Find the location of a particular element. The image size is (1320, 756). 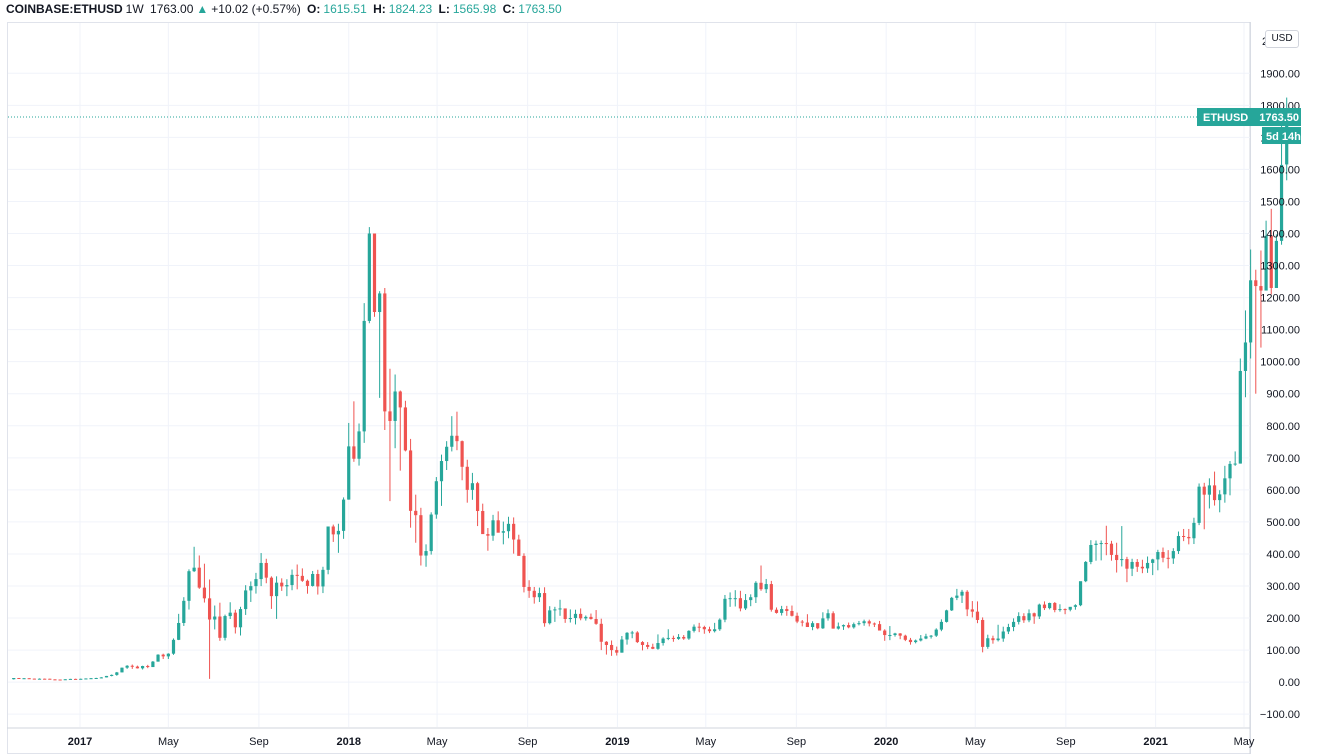

y-tick-label: 500.00 is located at coordinates (1283, 523).